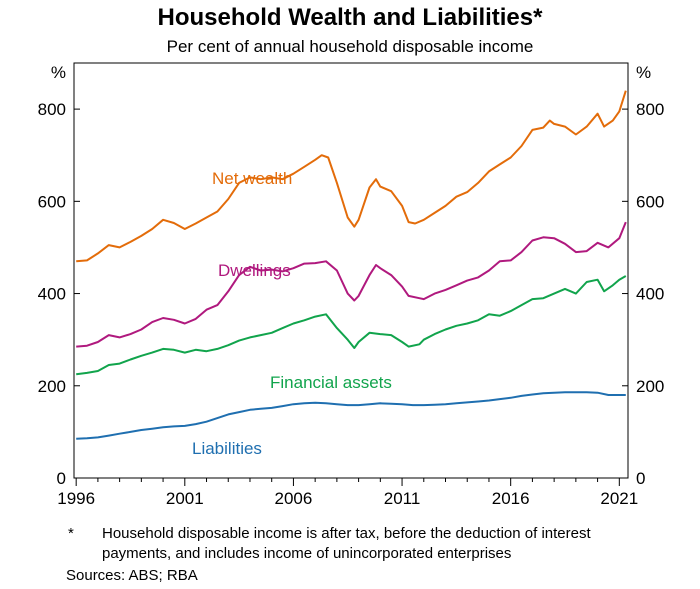 The image size is (700, 589). Describe the element at coordinates (76, 498) in the screenshot. I see `x-tick-label: 1996` at that location.